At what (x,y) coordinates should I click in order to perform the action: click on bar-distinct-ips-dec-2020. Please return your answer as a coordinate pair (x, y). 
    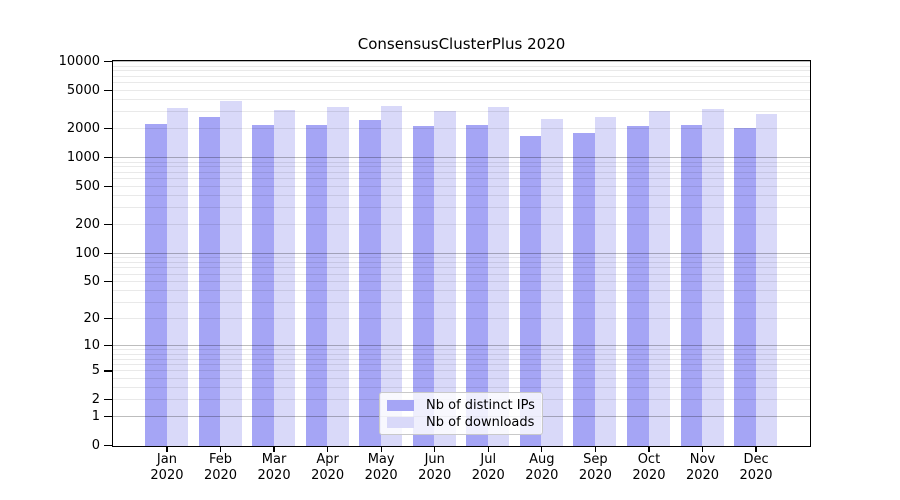
    Looking at the image, I should click on (745, 287).